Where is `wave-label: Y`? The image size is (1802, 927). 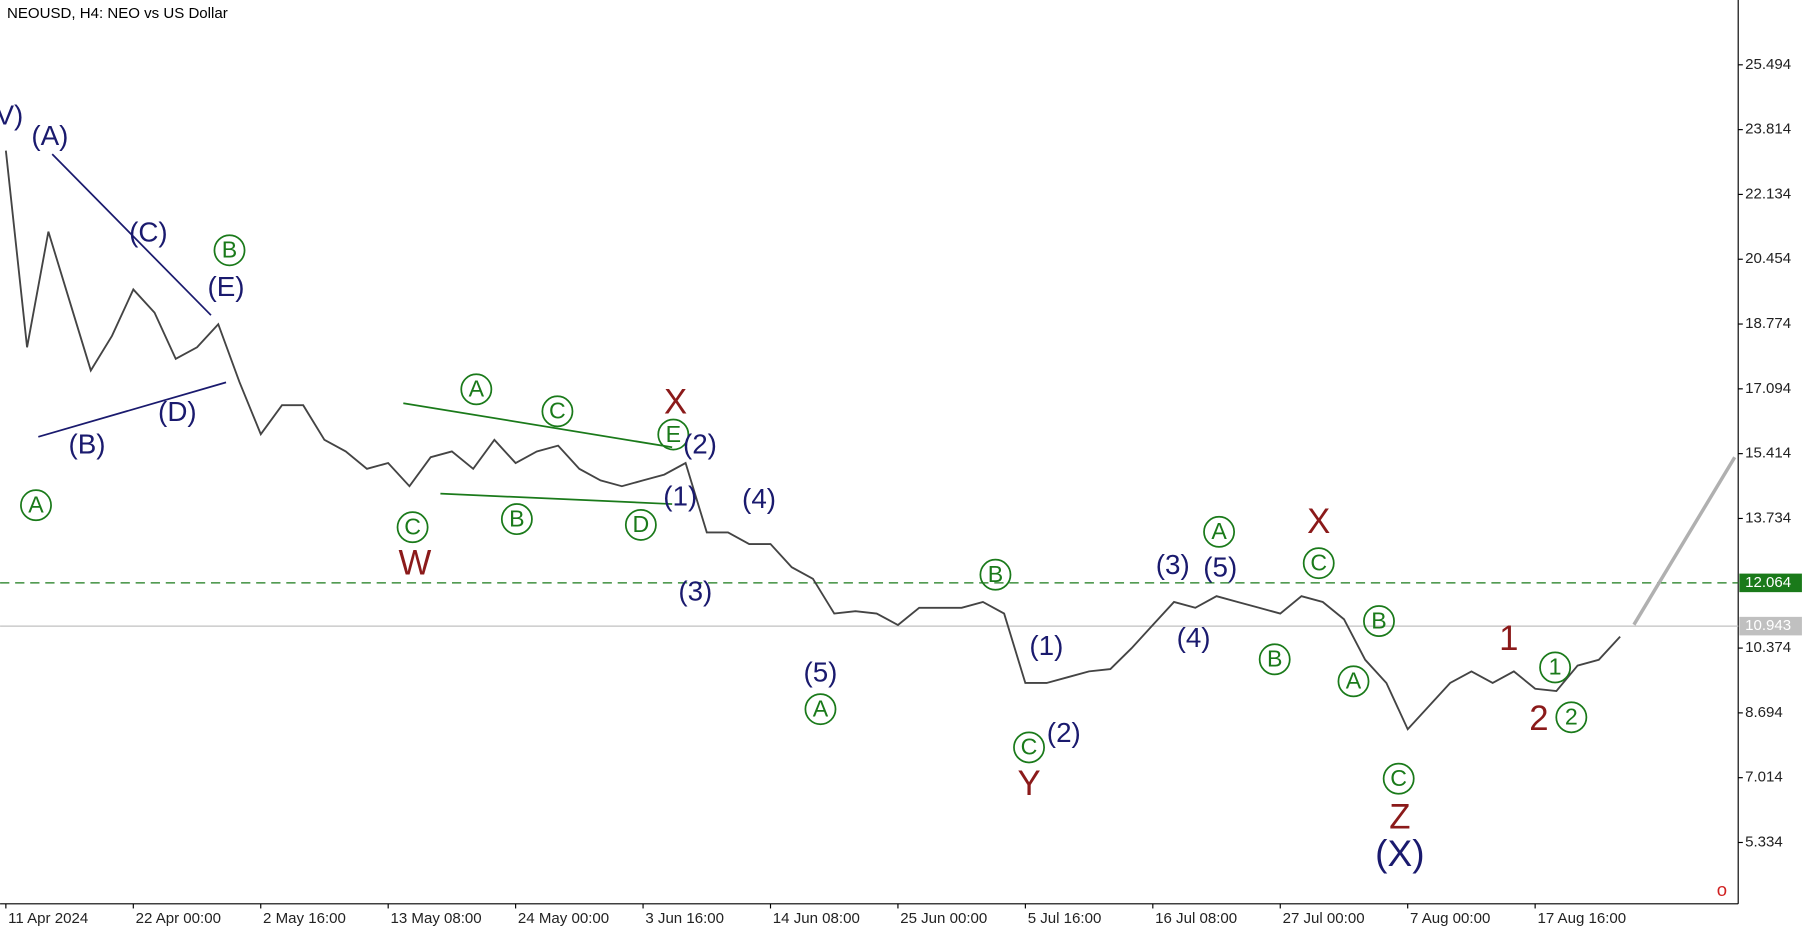
wave-label: Y is located at coordinates (1028, 784).